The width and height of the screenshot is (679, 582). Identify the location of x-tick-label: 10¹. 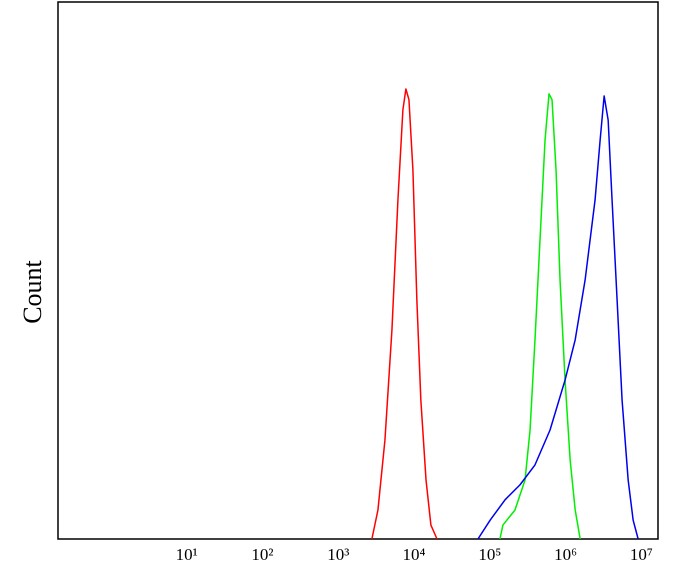
(187, 554).